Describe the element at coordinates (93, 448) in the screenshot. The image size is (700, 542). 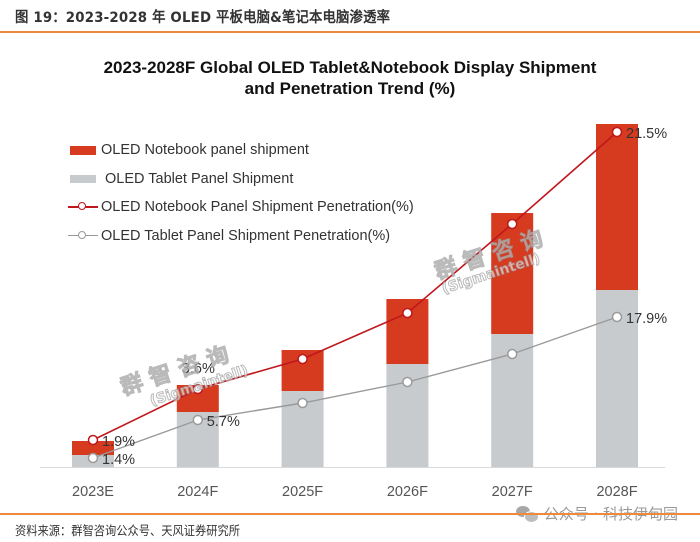
I see `bar-notebook-2023E` at that location.